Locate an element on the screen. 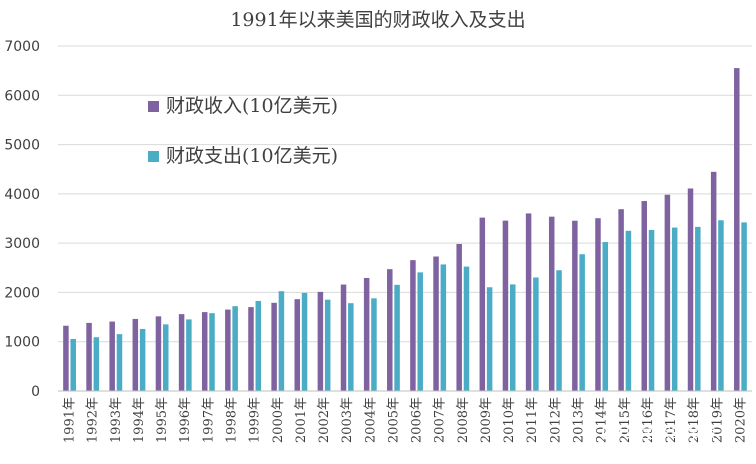 This screenshot has width=756, height=464. x-tick-label: 1995年 is located at coordinates (162, 420).